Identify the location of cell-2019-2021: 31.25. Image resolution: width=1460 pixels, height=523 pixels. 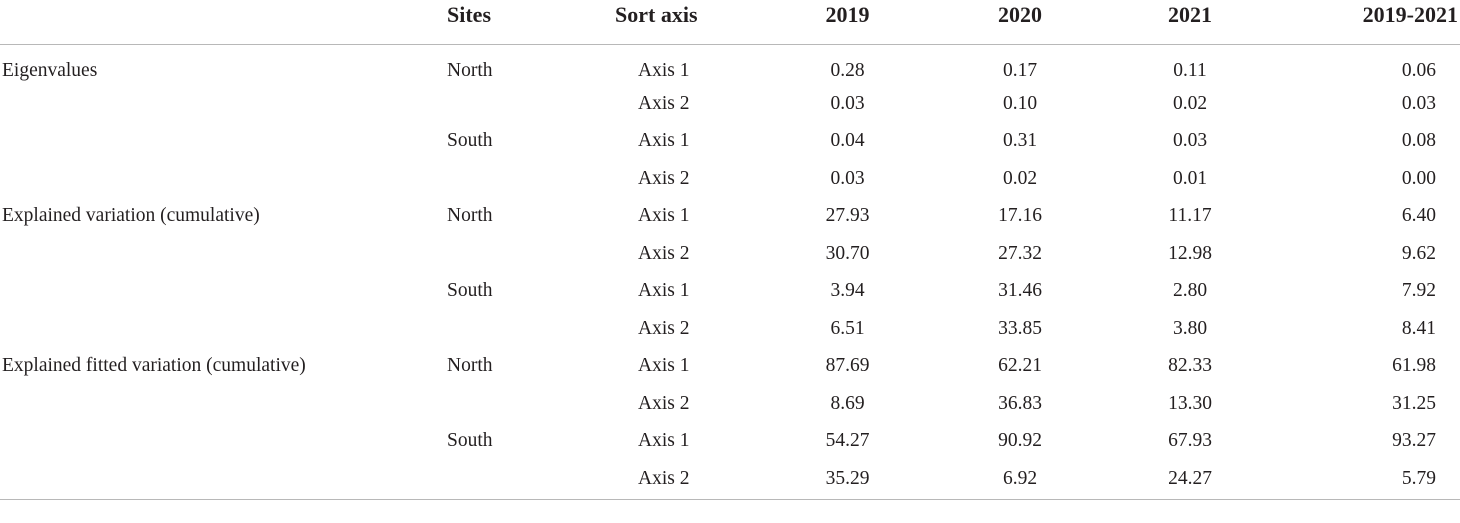
(1414, 403).